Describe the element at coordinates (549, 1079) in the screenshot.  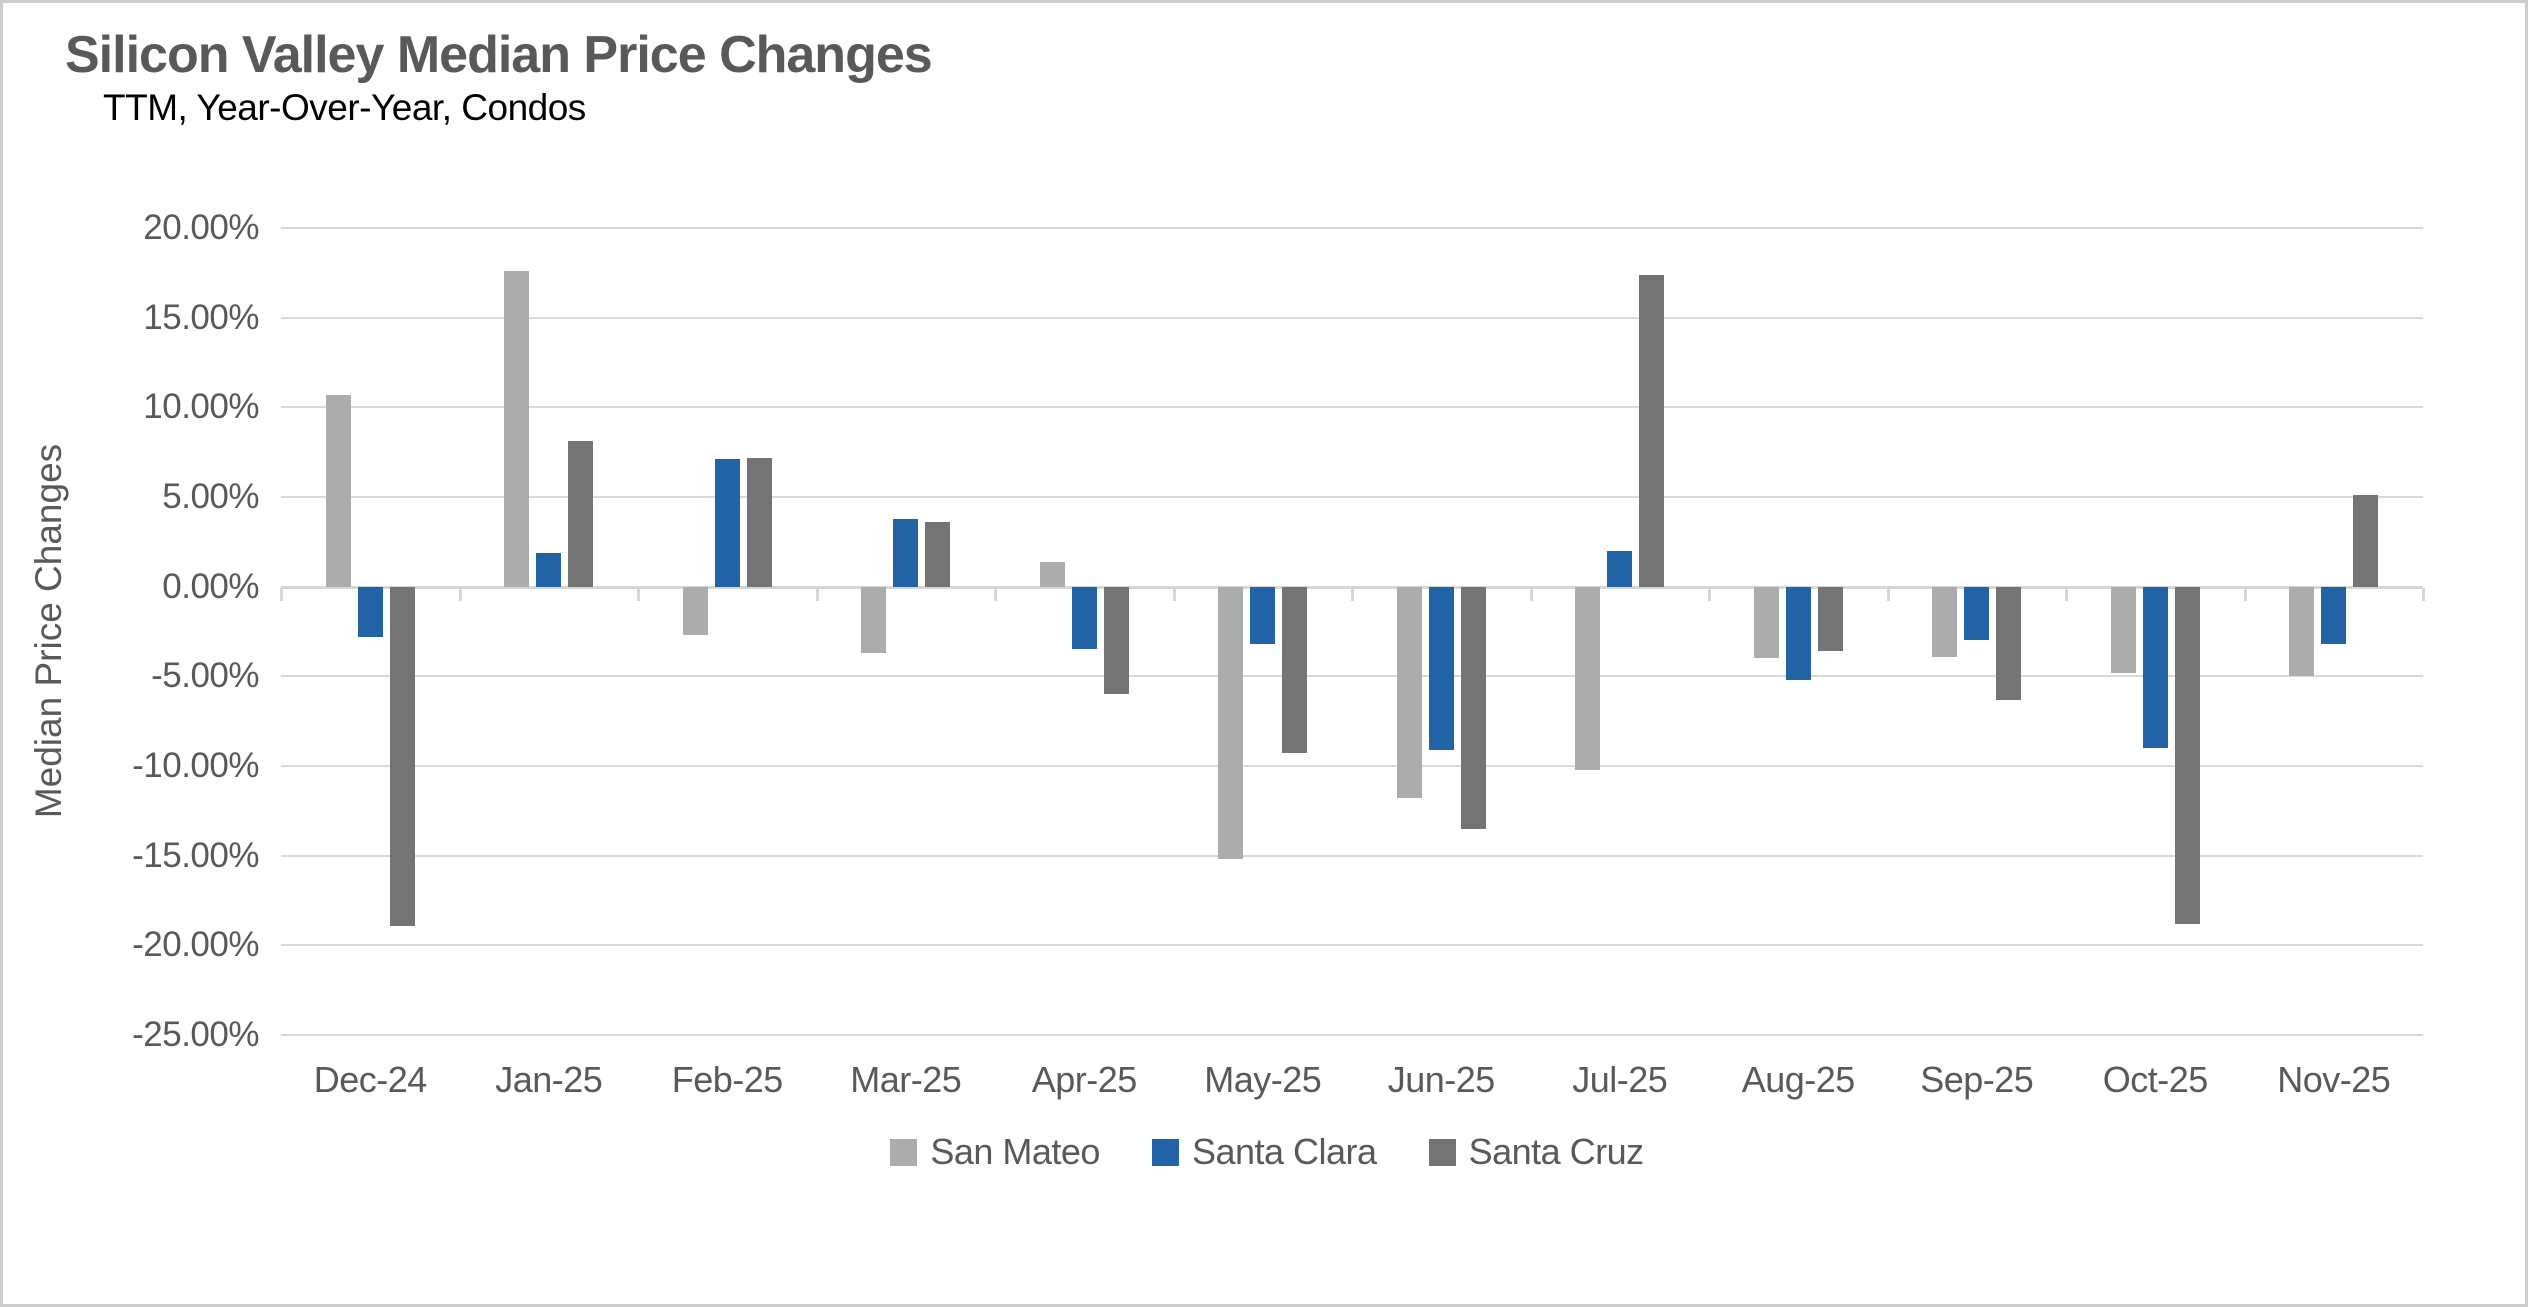
I see `x-tick-label: Jan-25` at that location.